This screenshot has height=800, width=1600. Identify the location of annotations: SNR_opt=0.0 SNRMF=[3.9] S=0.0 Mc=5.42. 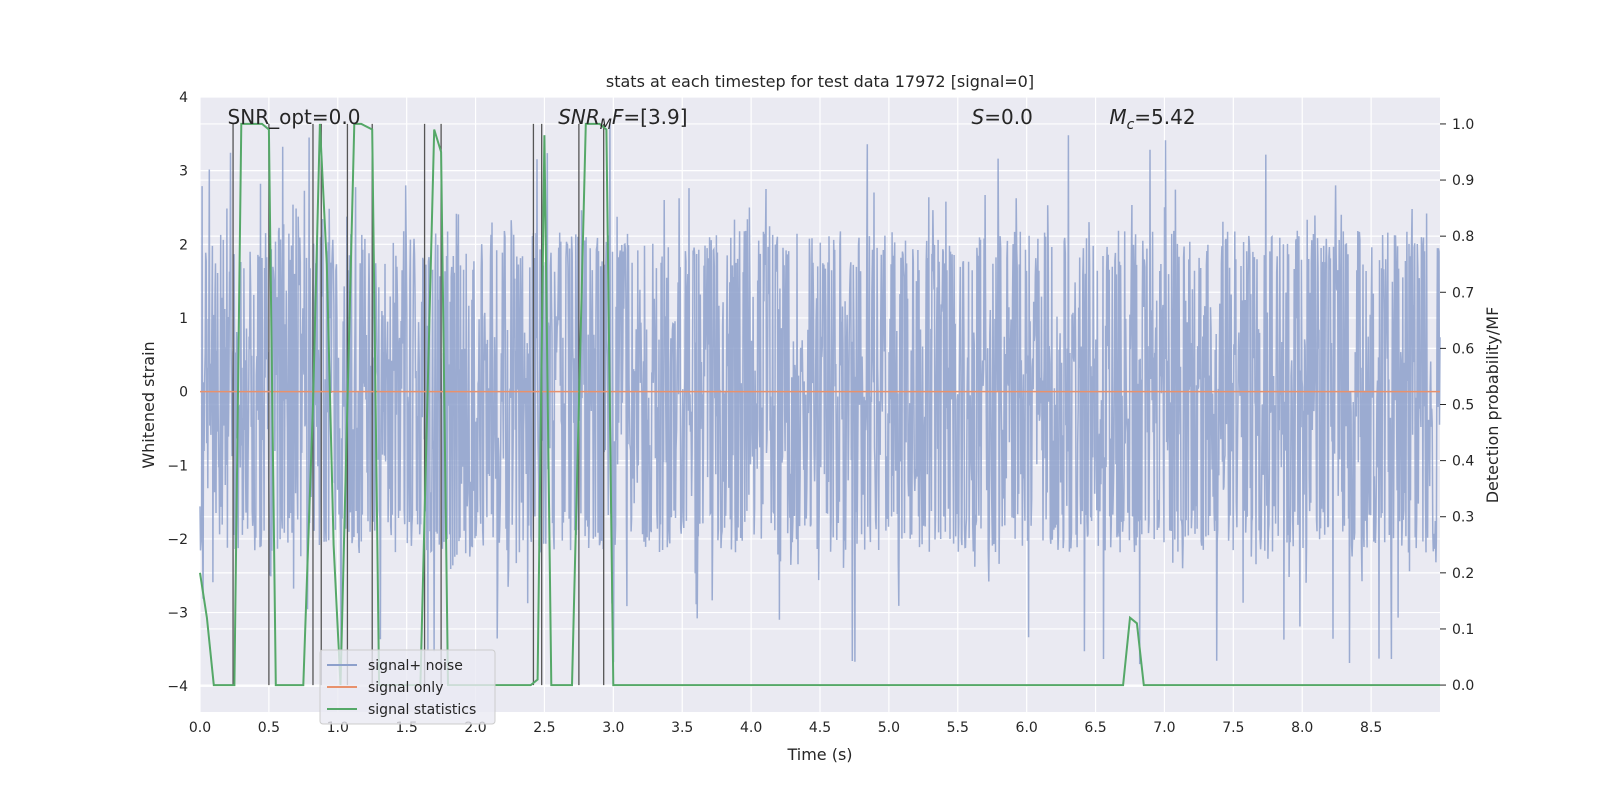
(712, 119).